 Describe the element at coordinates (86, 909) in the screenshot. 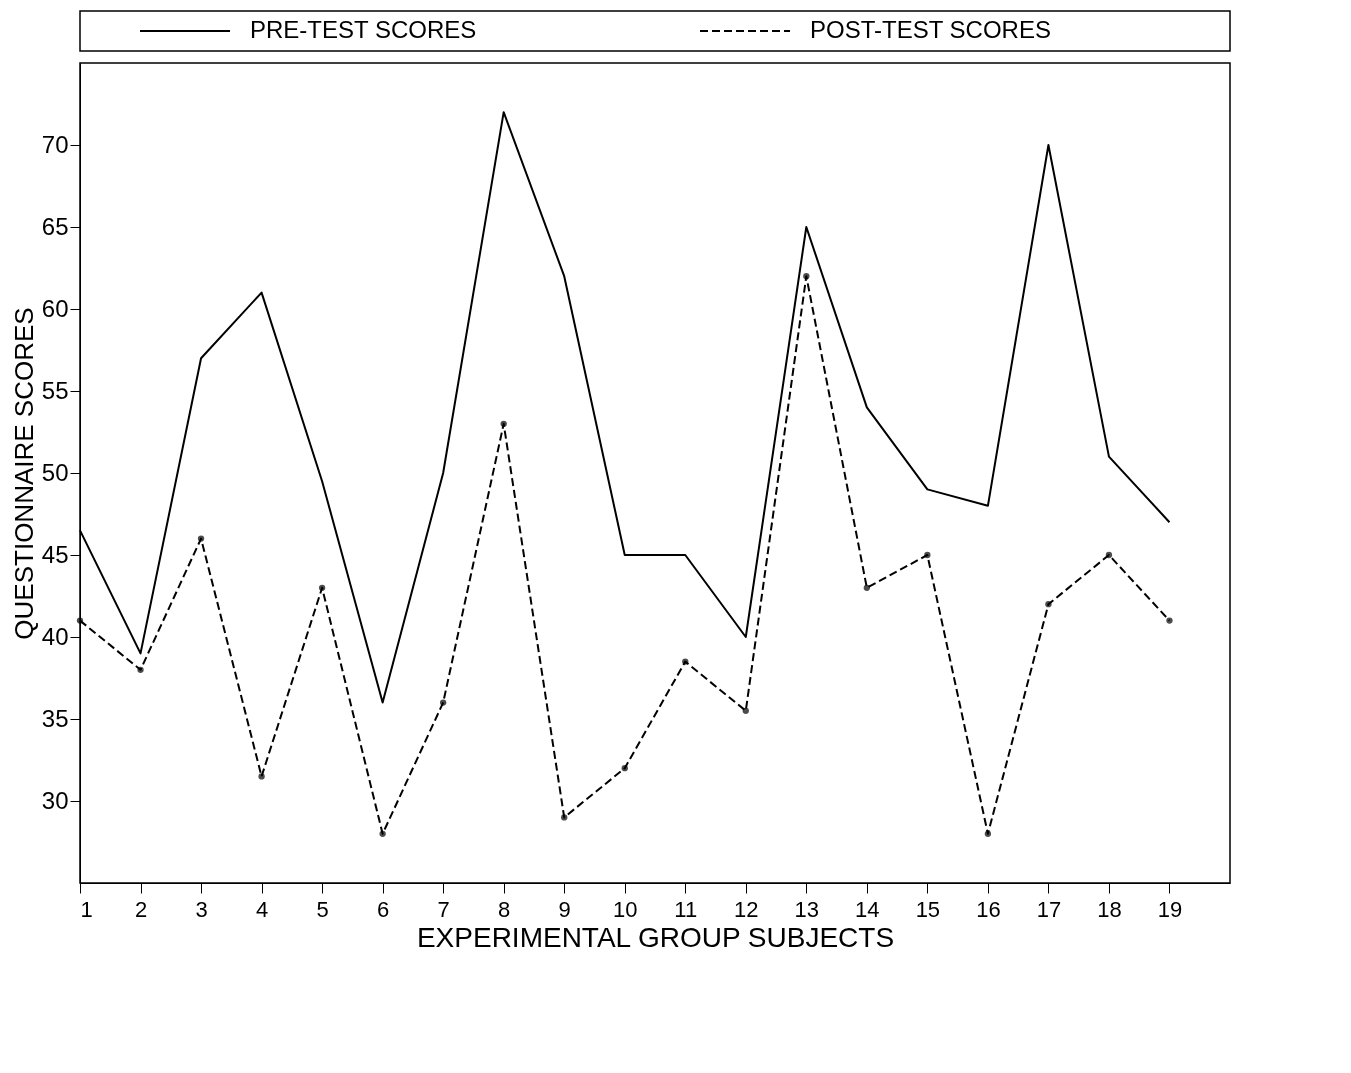

I see `x-tick-label: 1` at that location.